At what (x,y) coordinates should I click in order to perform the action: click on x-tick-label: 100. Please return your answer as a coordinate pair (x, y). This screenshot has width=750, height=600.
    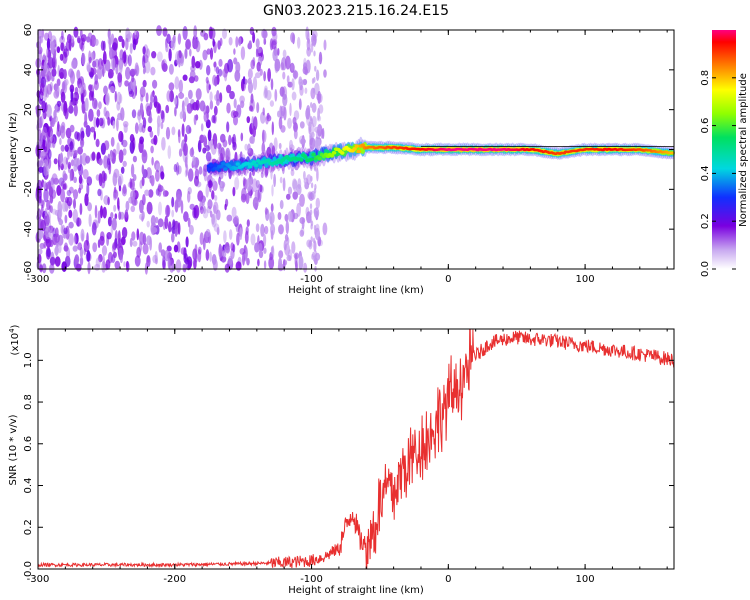
    Looking at the image, I should click on (585, 579).